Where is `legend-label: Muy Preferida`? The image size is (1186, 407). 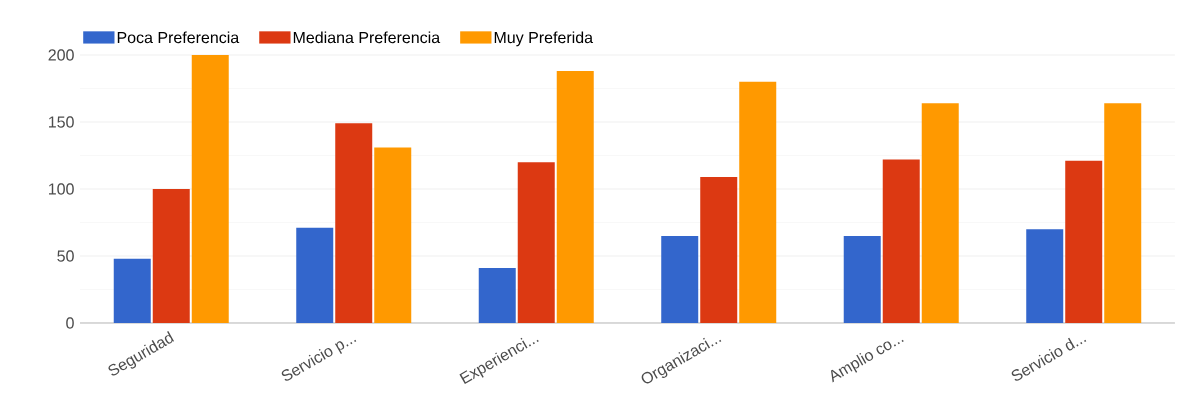 legend-label: Muy Preferida is located at coordinates (544, 39).